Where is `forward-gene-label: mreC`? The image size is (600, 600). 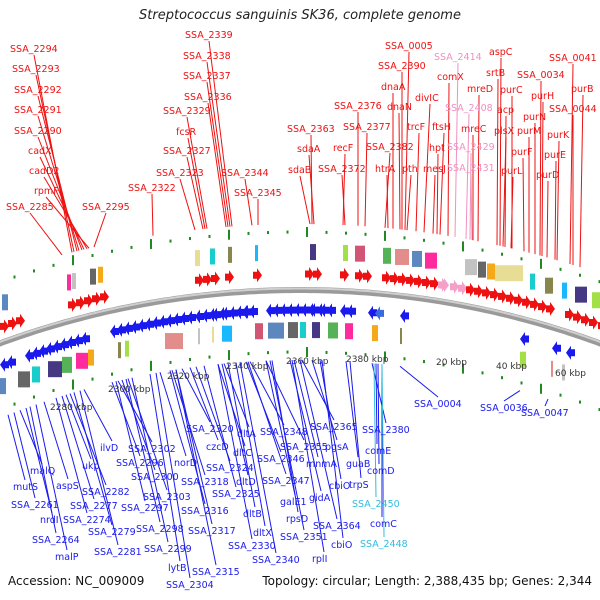
forward-gene-label: mreC is located at coordinates (474, 129).